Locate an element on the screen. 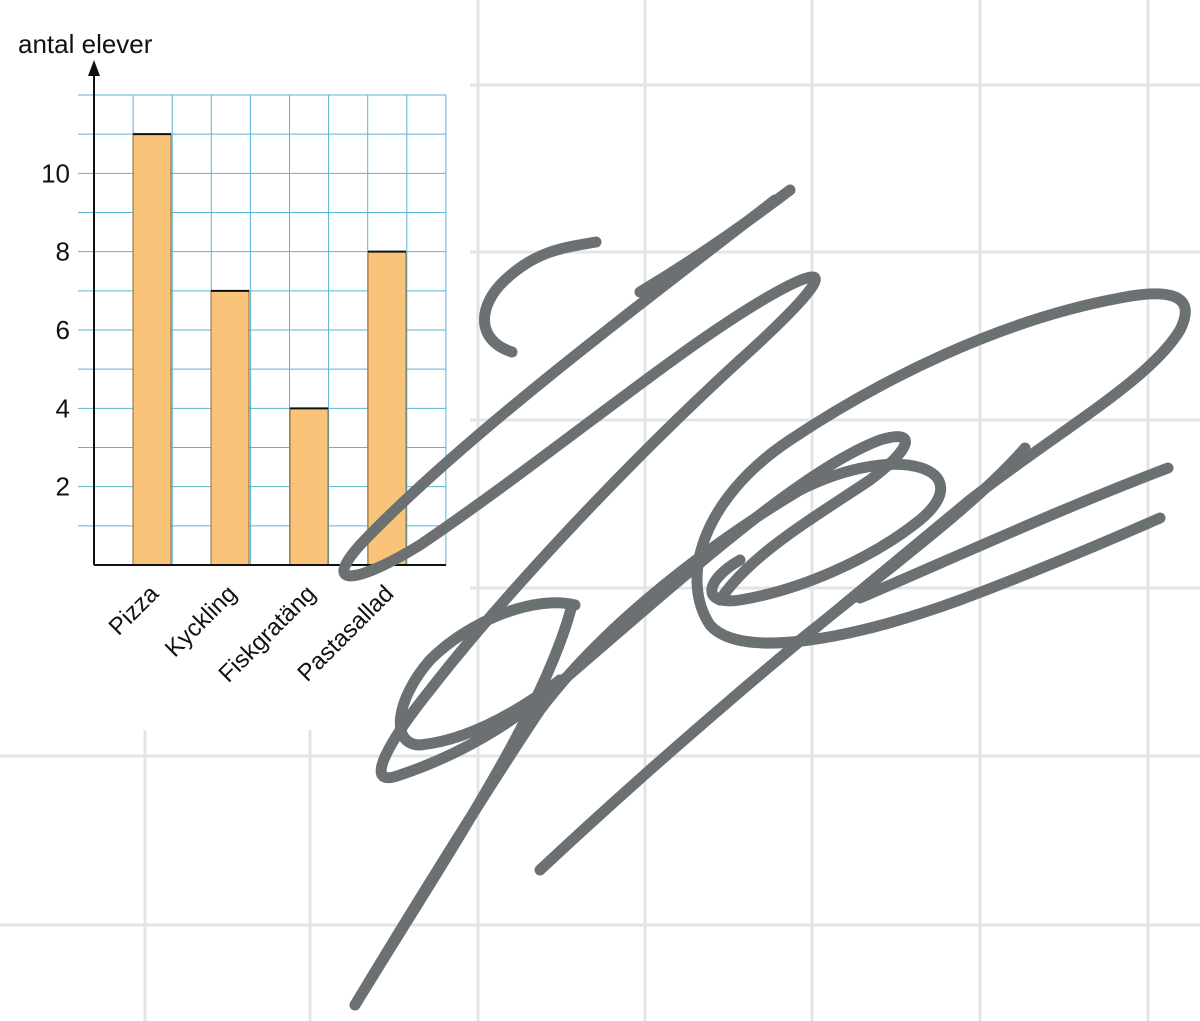 The height and width of the screenshot is (1021, 1200). y-axis-label: antal elever is located at coordinates (85, 44).